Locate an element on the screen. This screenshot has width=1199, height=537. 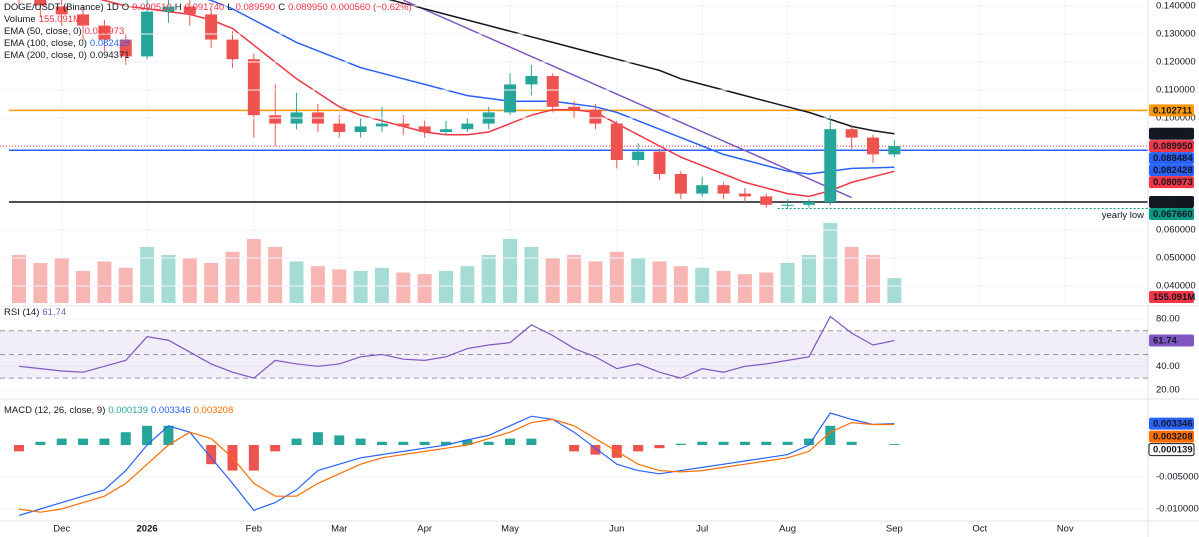
value: 61.74 is located at coordinates (54, 312).